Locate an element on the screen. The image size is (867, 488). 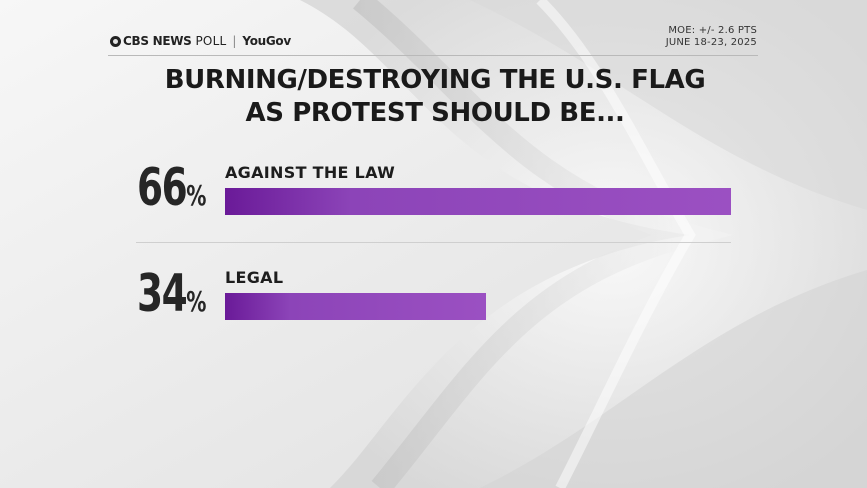
brand-network: CBS NEWS is located at coordinates (157, 41).